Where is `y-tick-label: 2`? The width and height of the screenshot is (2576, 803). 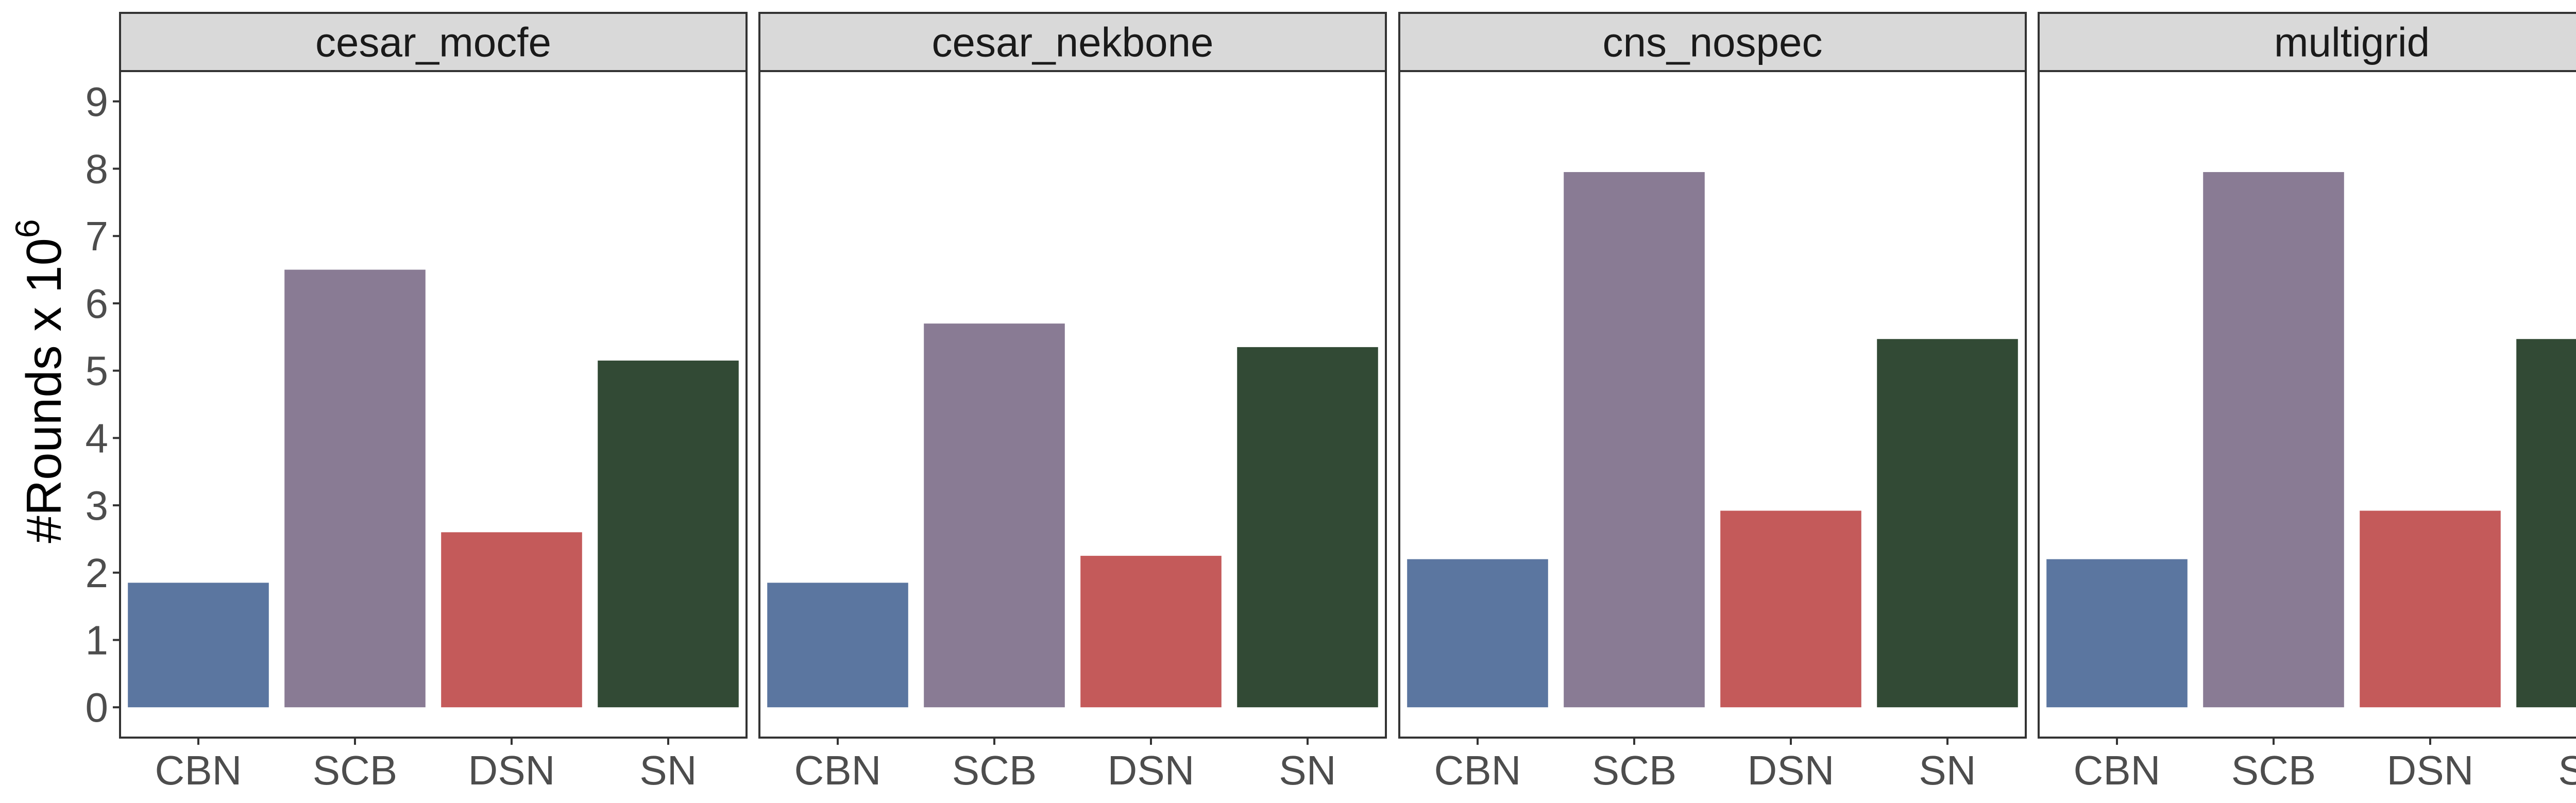
y-tick-label: 2 is located at coordinates (97, 573).